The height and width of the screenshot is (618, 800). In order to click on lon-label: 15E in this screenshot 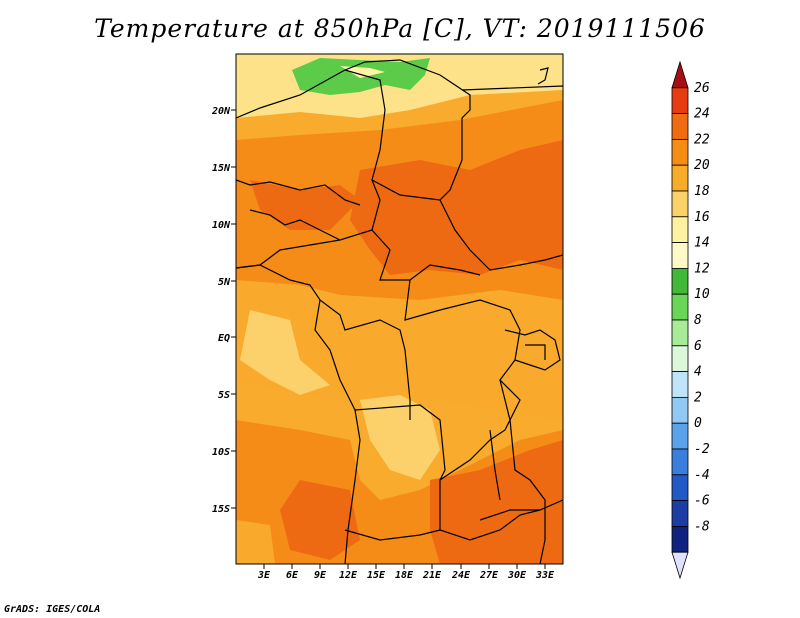, I will do `click(376, 575)`.